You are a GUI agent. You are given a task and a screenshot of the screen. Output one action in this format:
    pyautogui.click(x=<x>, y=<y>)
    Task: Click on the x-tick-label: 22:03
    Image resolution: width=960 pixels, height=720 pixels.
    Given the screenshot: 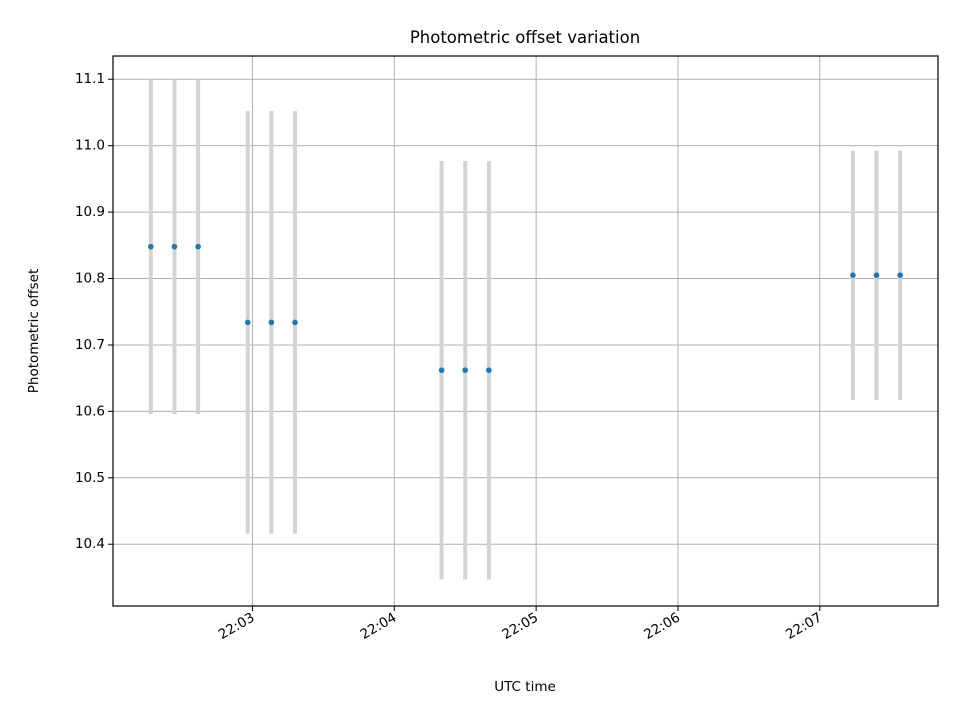 What is the action you would take?
    pyautogui.click(x=237, y=626)
    